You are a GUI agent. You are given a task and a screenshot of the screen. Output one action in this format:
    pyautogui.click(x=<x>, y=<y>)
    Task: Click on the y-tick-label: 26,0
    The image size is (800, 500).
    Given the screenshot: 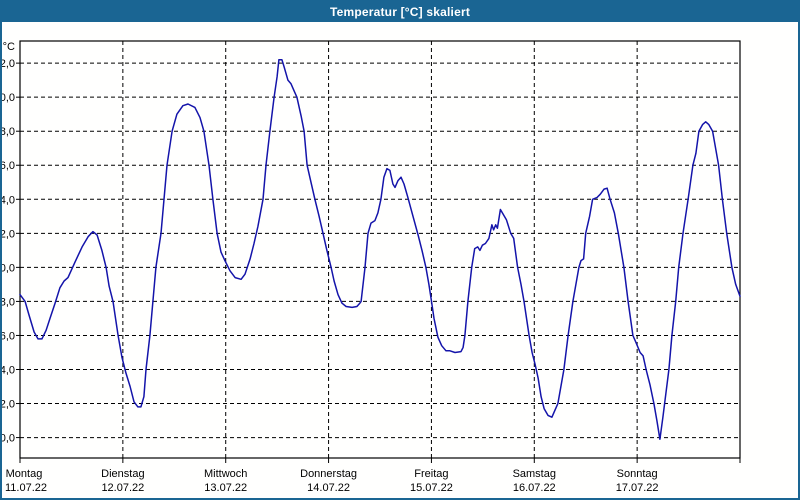 What is the action you would take?
    pyautogui.click(x=8, y=166)
    